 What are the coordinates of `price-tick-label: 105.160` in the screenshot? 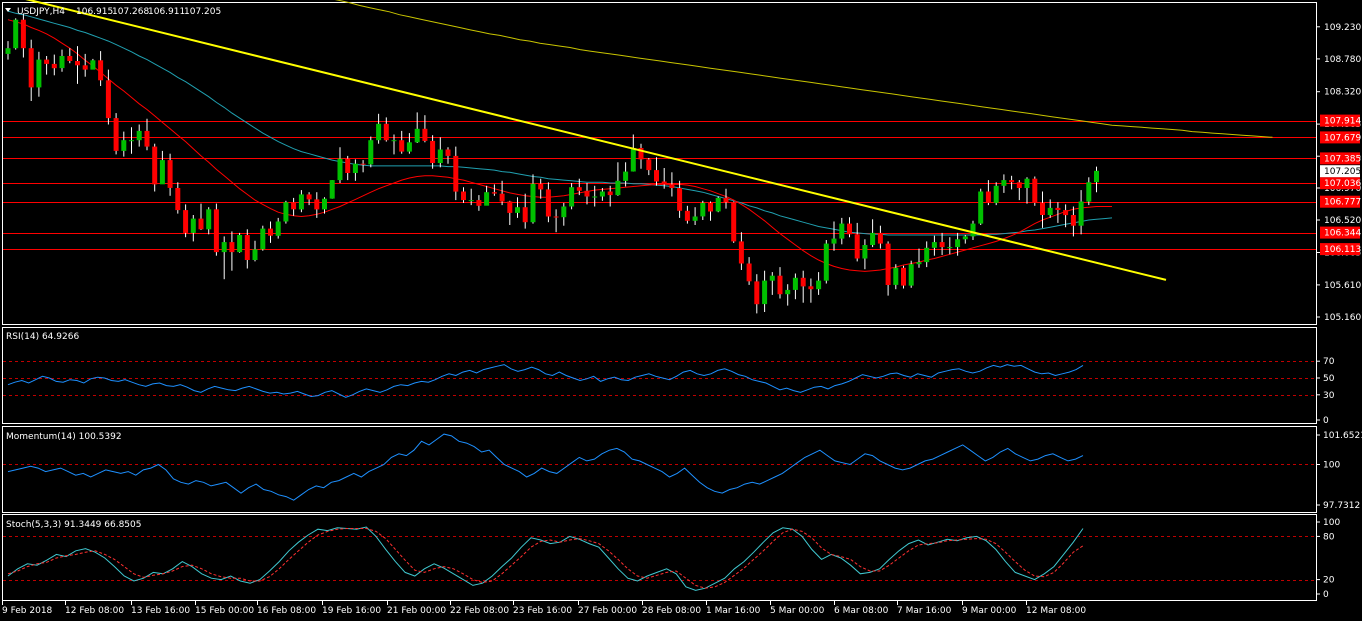 It's located at (1342, 318).